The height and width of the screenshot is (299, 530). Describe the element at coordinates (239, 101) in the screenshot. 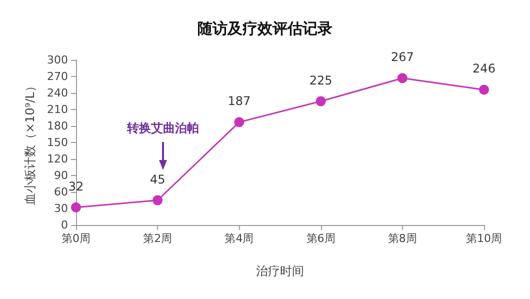

I see `data-label: 187` at that location.